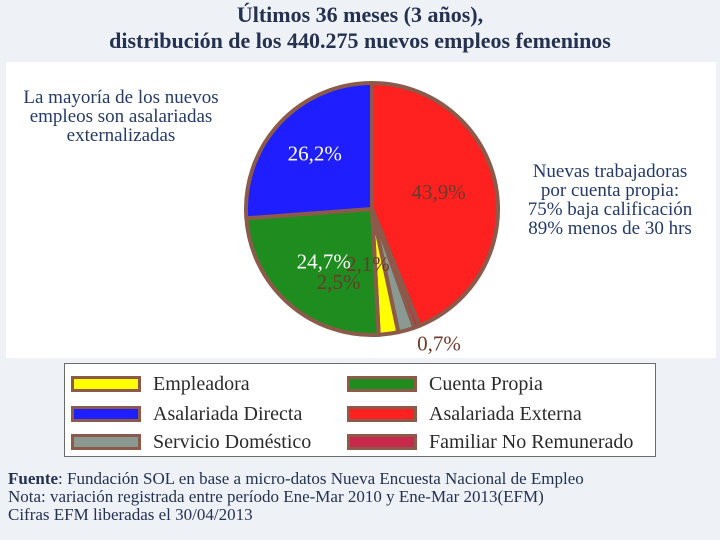 The image size is (720, 540). What do you see at coordinates (610, 190) in the screenshot?
I see `right-annotation-line2: por cuenta propia:` at bounding box center [610, 190].